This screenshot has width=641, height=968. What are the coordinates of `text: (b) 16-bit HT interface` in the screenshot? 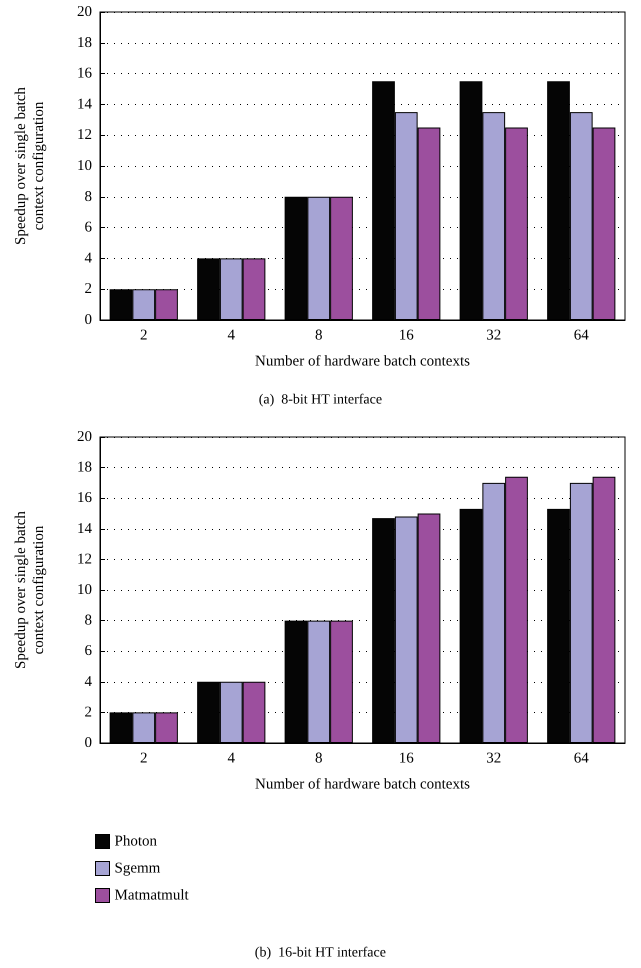 It's located at (320, 953).